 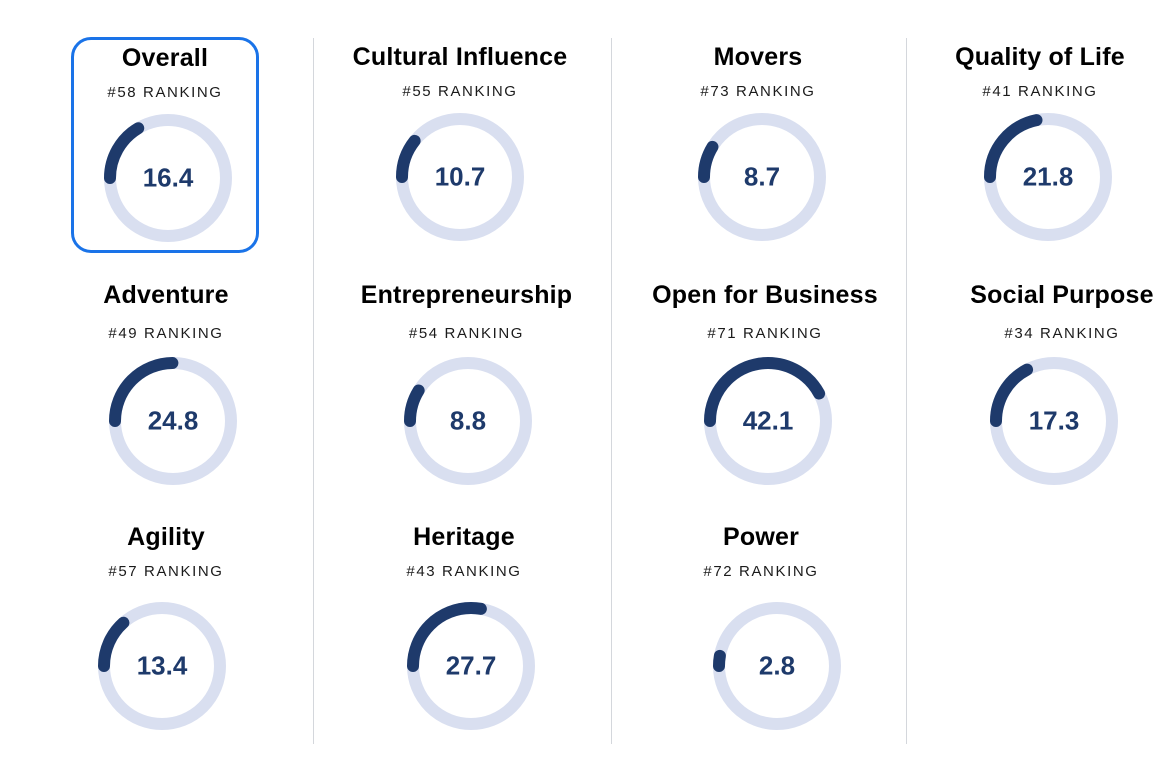 I want to click on score-gauge: 21.8, so click(x=1048, y=177).